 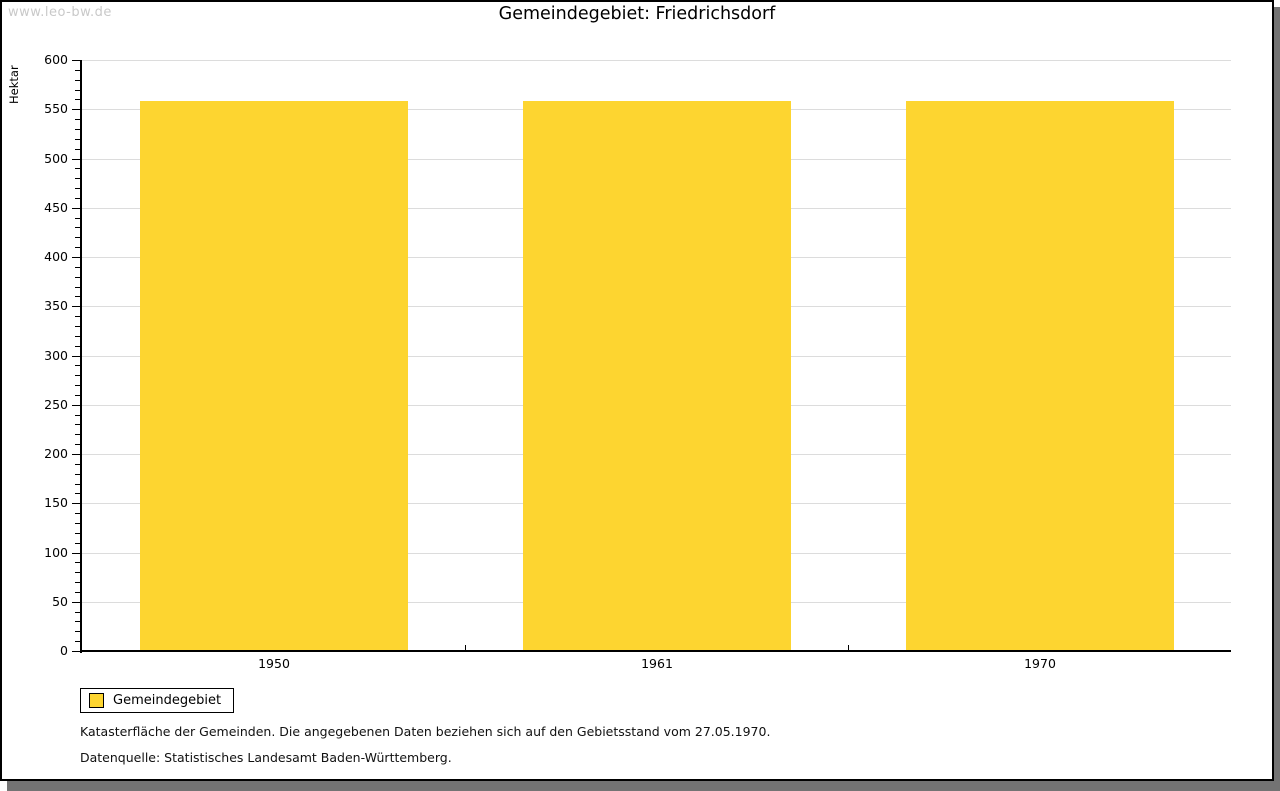 What do you see at coordinates (657, 663) in the screenshot?
I see `x-tick-label: 1961` at bounding box center [657, 663].